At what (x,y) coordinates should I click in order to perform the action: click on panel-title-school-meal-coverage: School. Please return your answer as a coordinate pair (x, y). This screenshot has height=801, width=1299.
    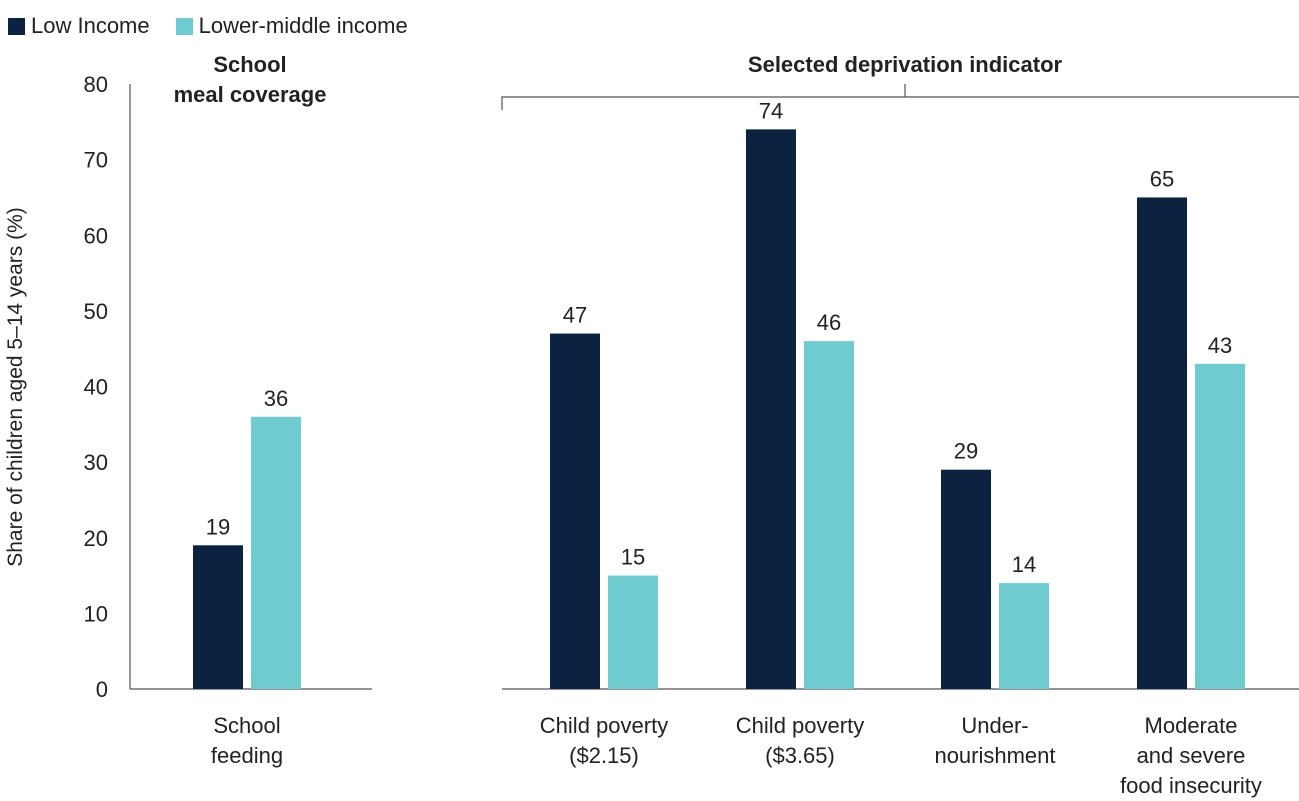
    Looking at the image, I should click on (249, 64).